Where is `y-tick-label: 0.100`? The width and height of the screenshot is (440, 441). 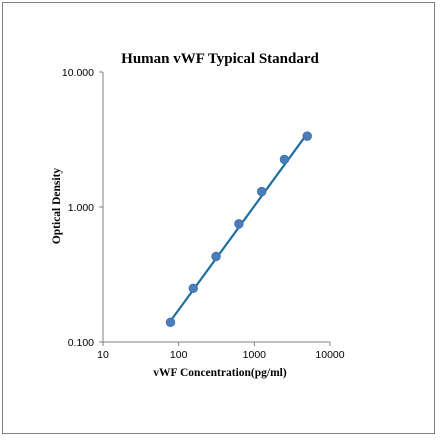 y-tick-label: 0.100 is located at coordinates (81, 343).